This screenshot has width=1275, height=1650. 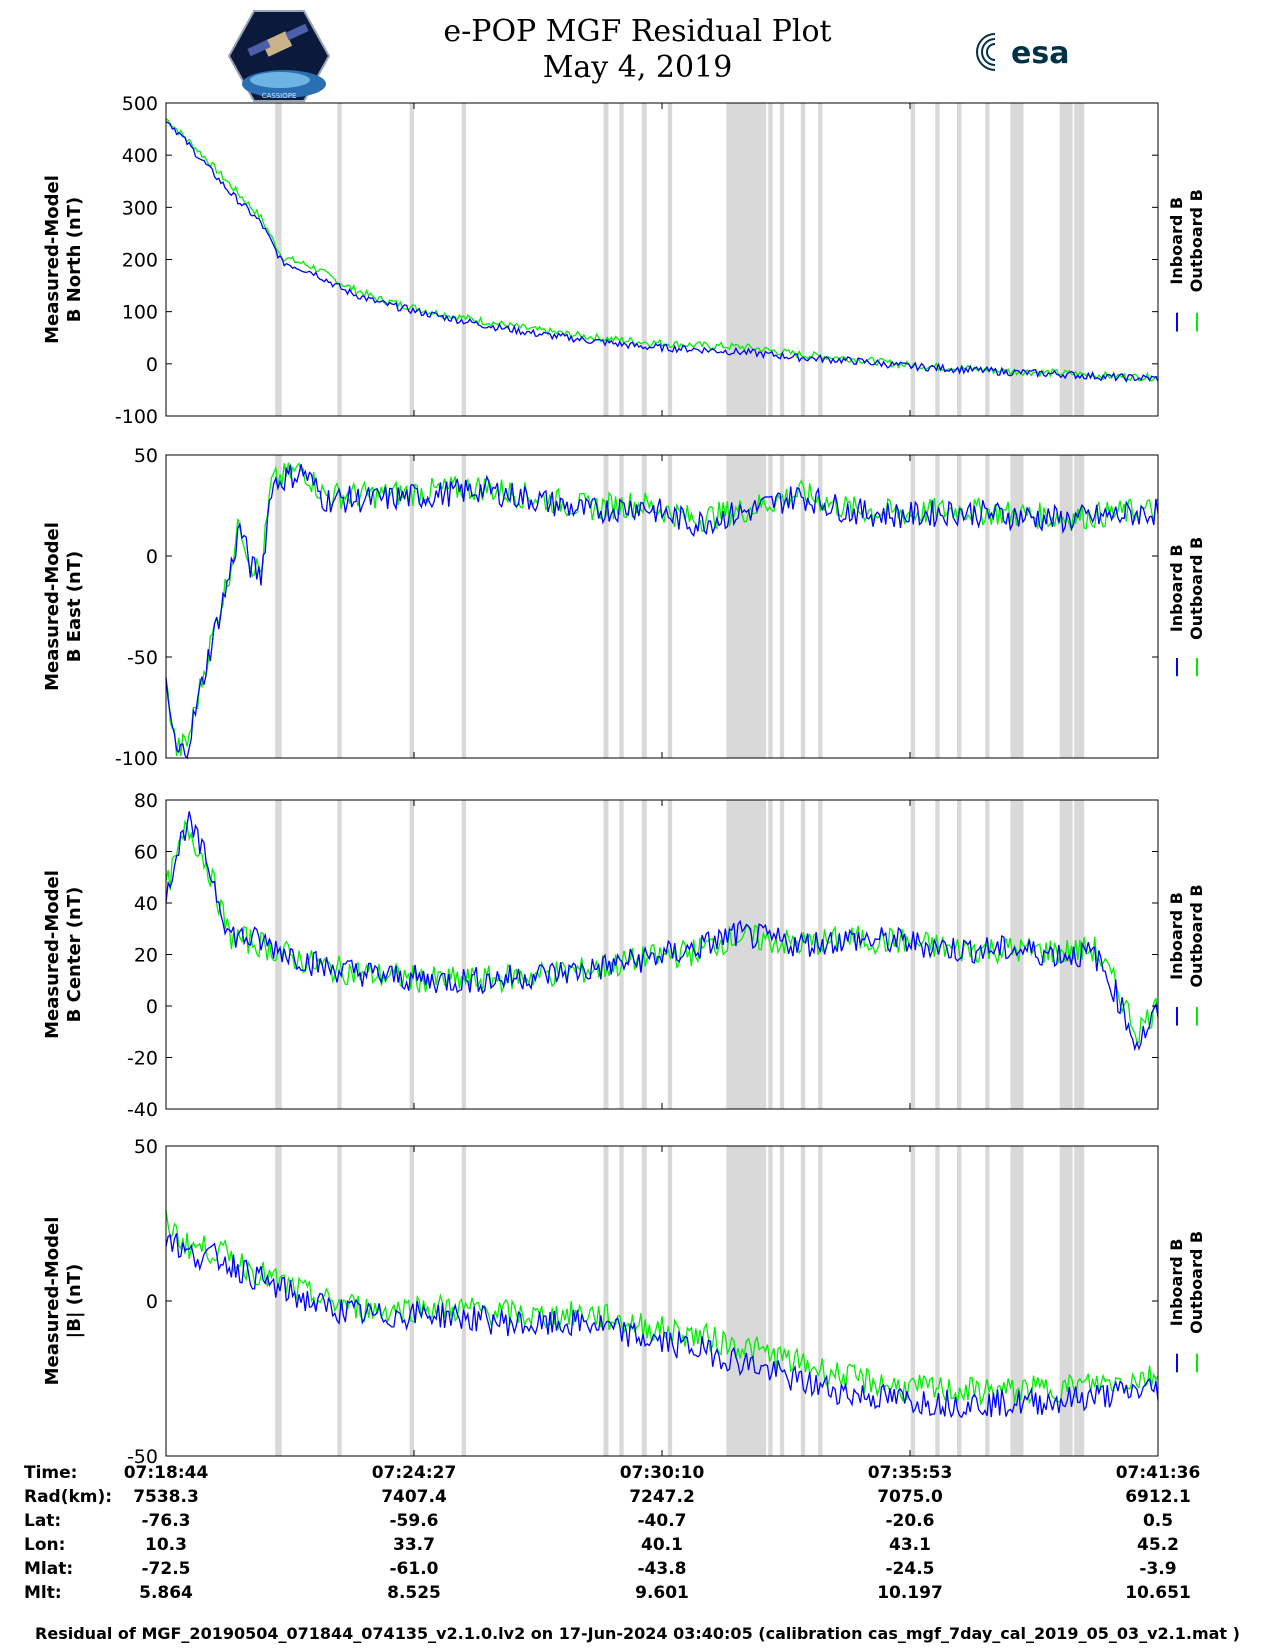 What do you see at coordinates (1158, 1593) in the screenshot?
I see `info-cell: 10.651` at bounding box center [1158, 1593].